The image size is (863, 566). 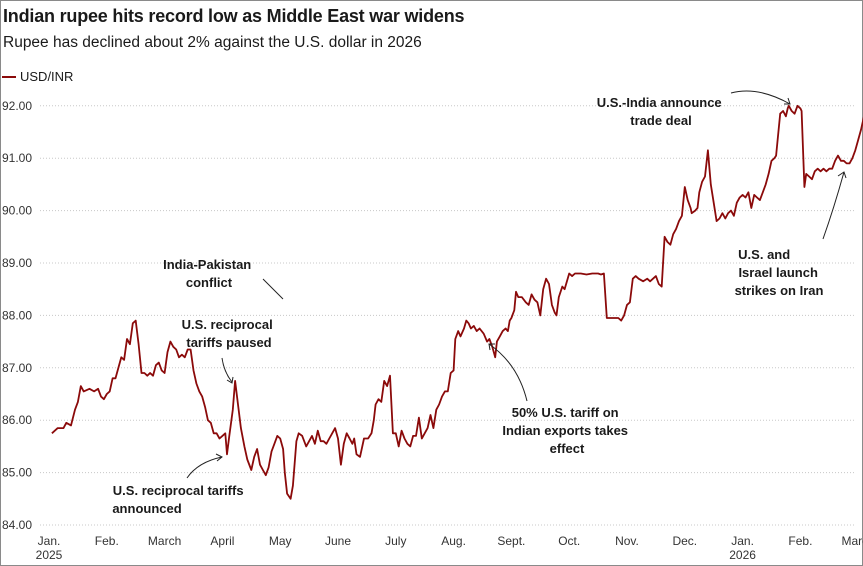 What do you see at coordinates (17, 106) in the screenshot?
I see `y-tick-label: 92.00` at bounding box center [17, 106].